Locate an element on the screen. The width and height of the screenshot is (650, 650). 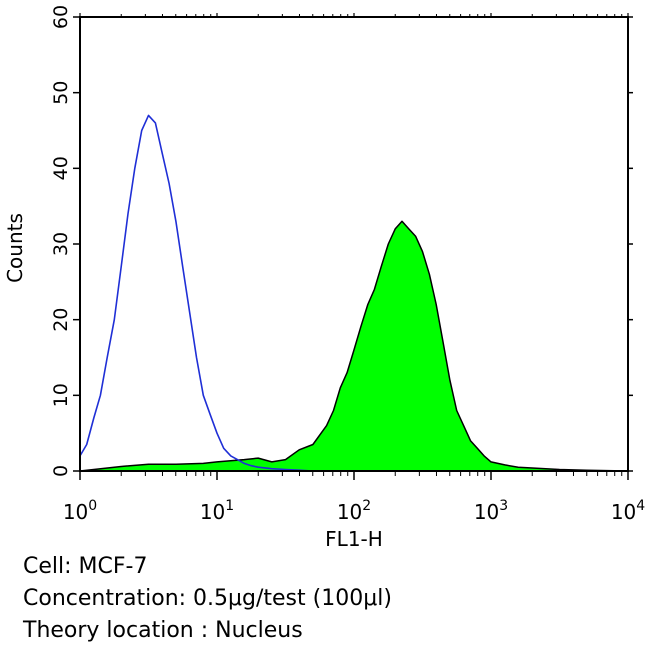
x-tick-label: 103 is located at coordinates (491, 511).